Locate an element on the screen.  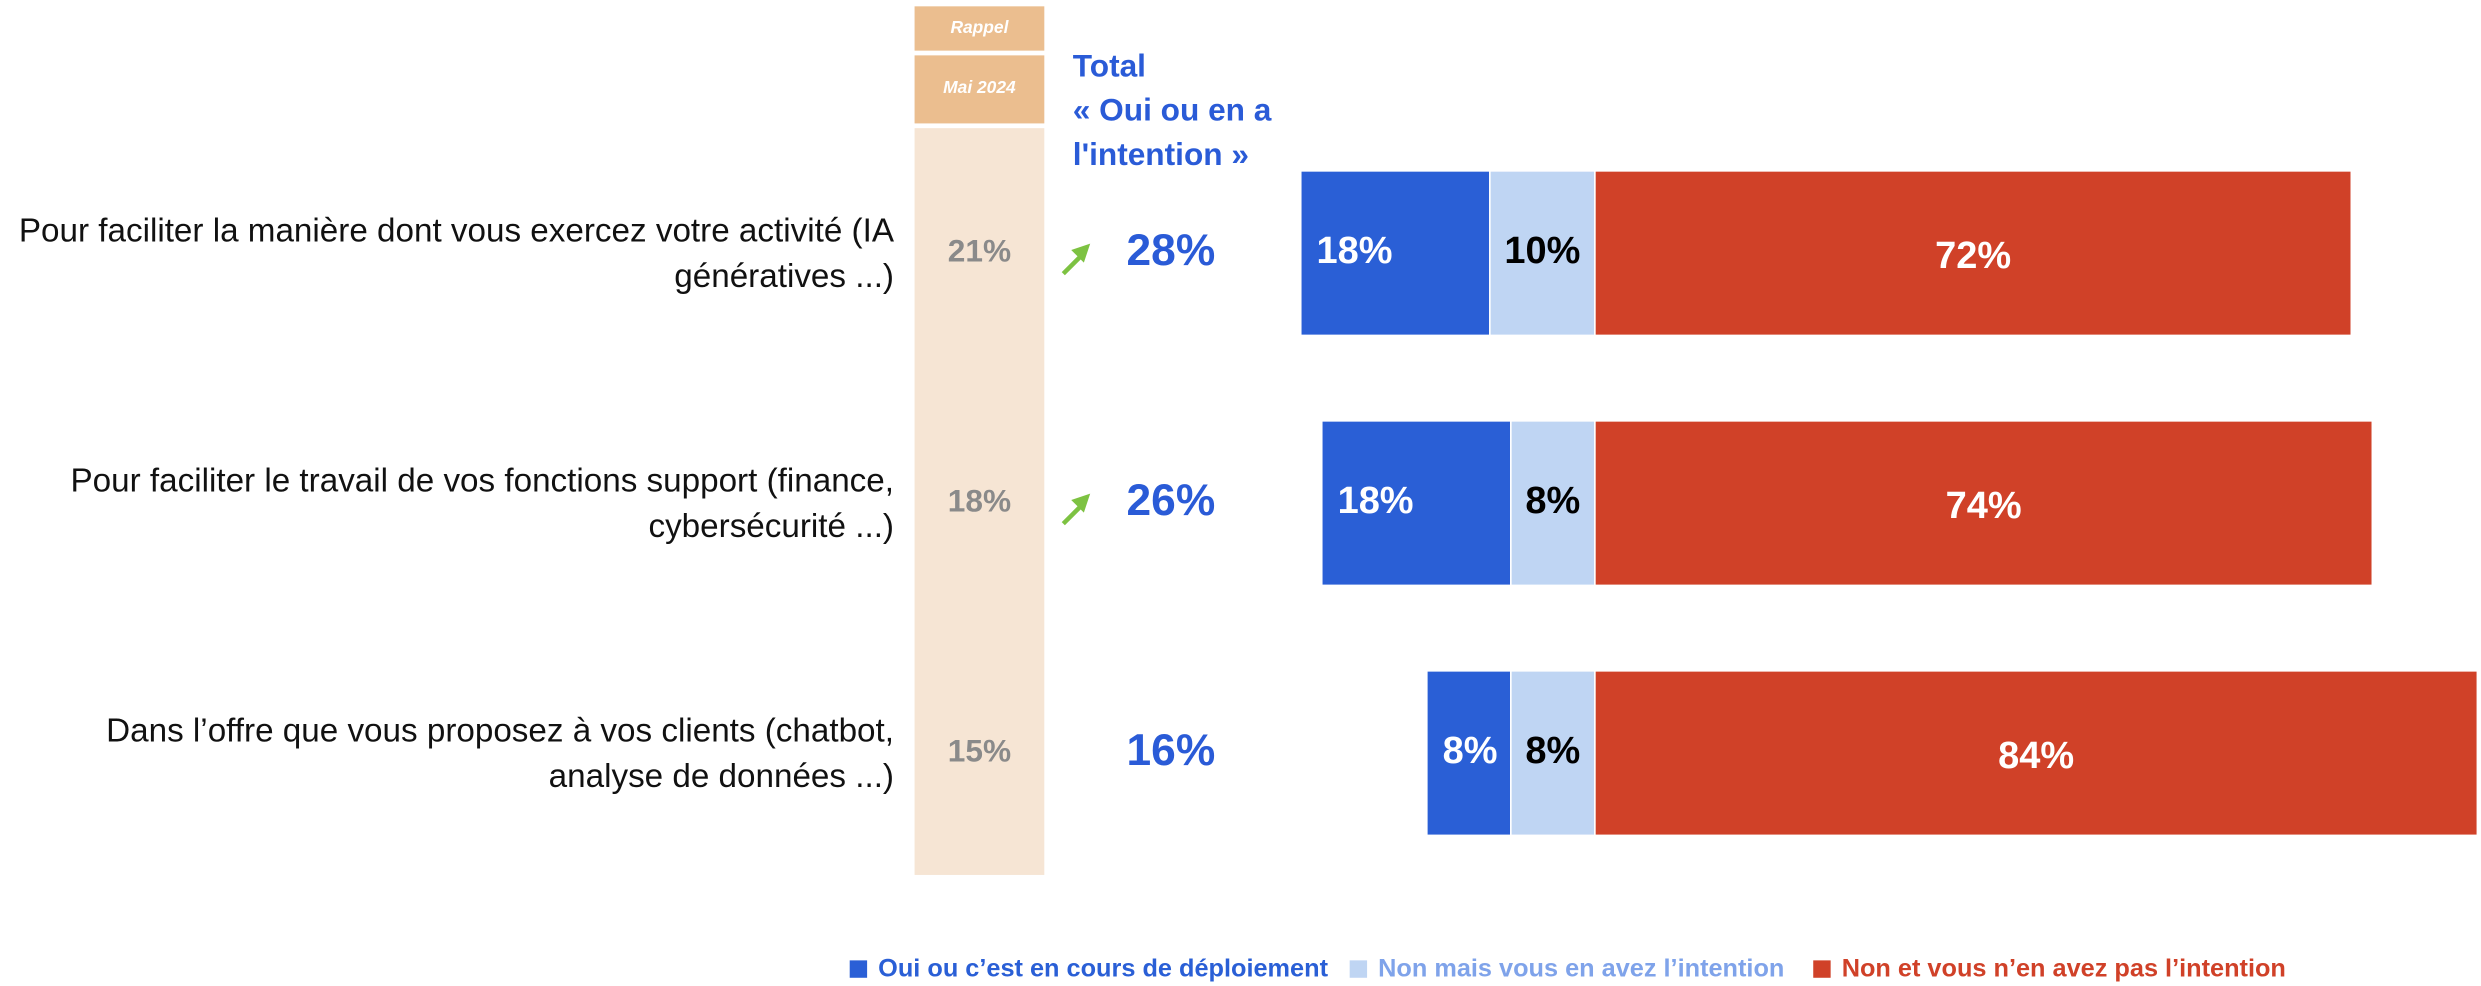
value-label: 84% is located at coordinates (2036, 756).